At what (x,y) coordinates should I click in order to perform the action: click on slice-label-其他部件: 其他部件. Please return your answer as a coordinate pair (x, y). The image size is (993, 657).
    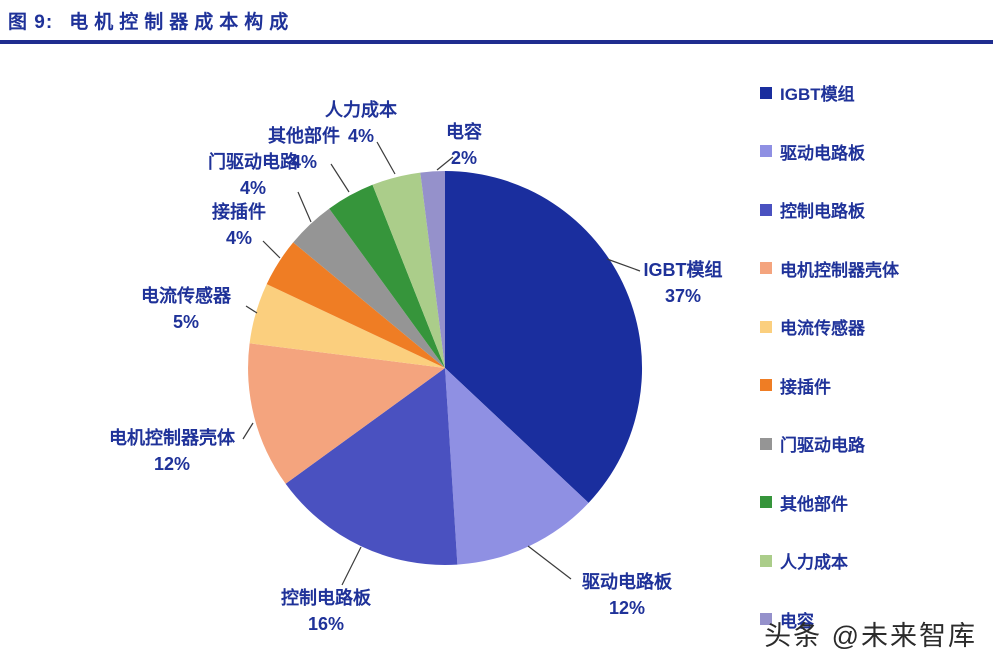
    Looking at the image, I should click on (304, 135).